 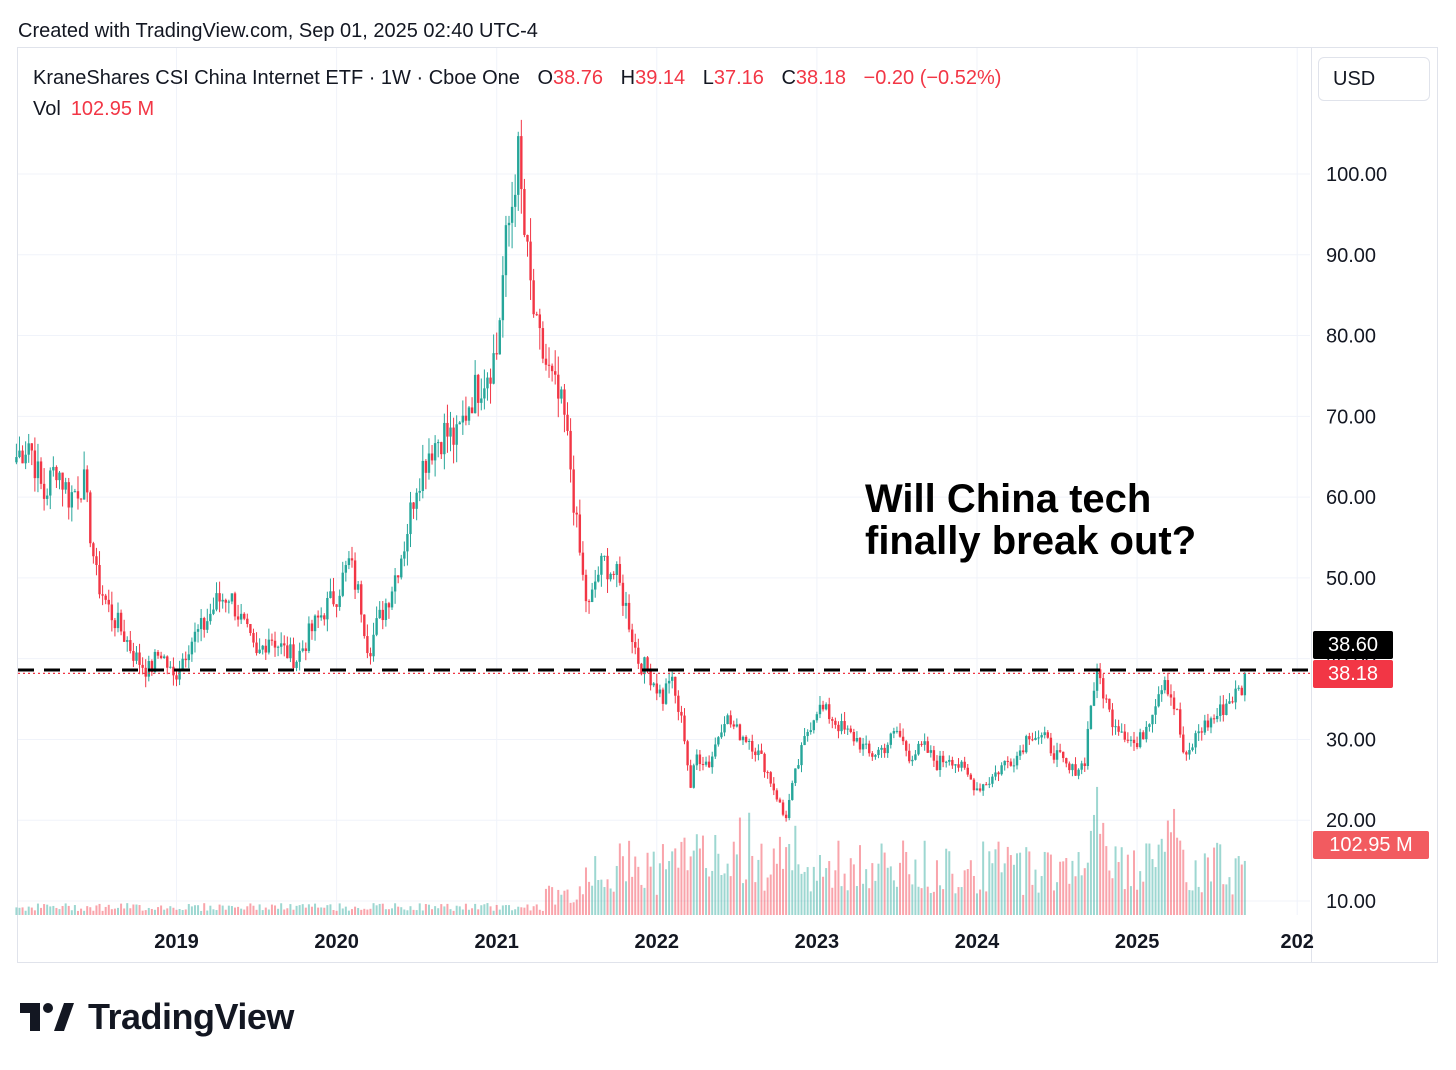 I want to click on currency-button: USD, so click(x=1374, y=79).